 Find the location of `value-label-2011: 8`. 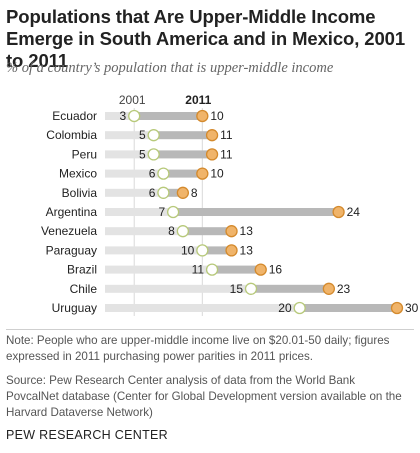

value-label-2011: 8 is located at coordinates (194, 193).